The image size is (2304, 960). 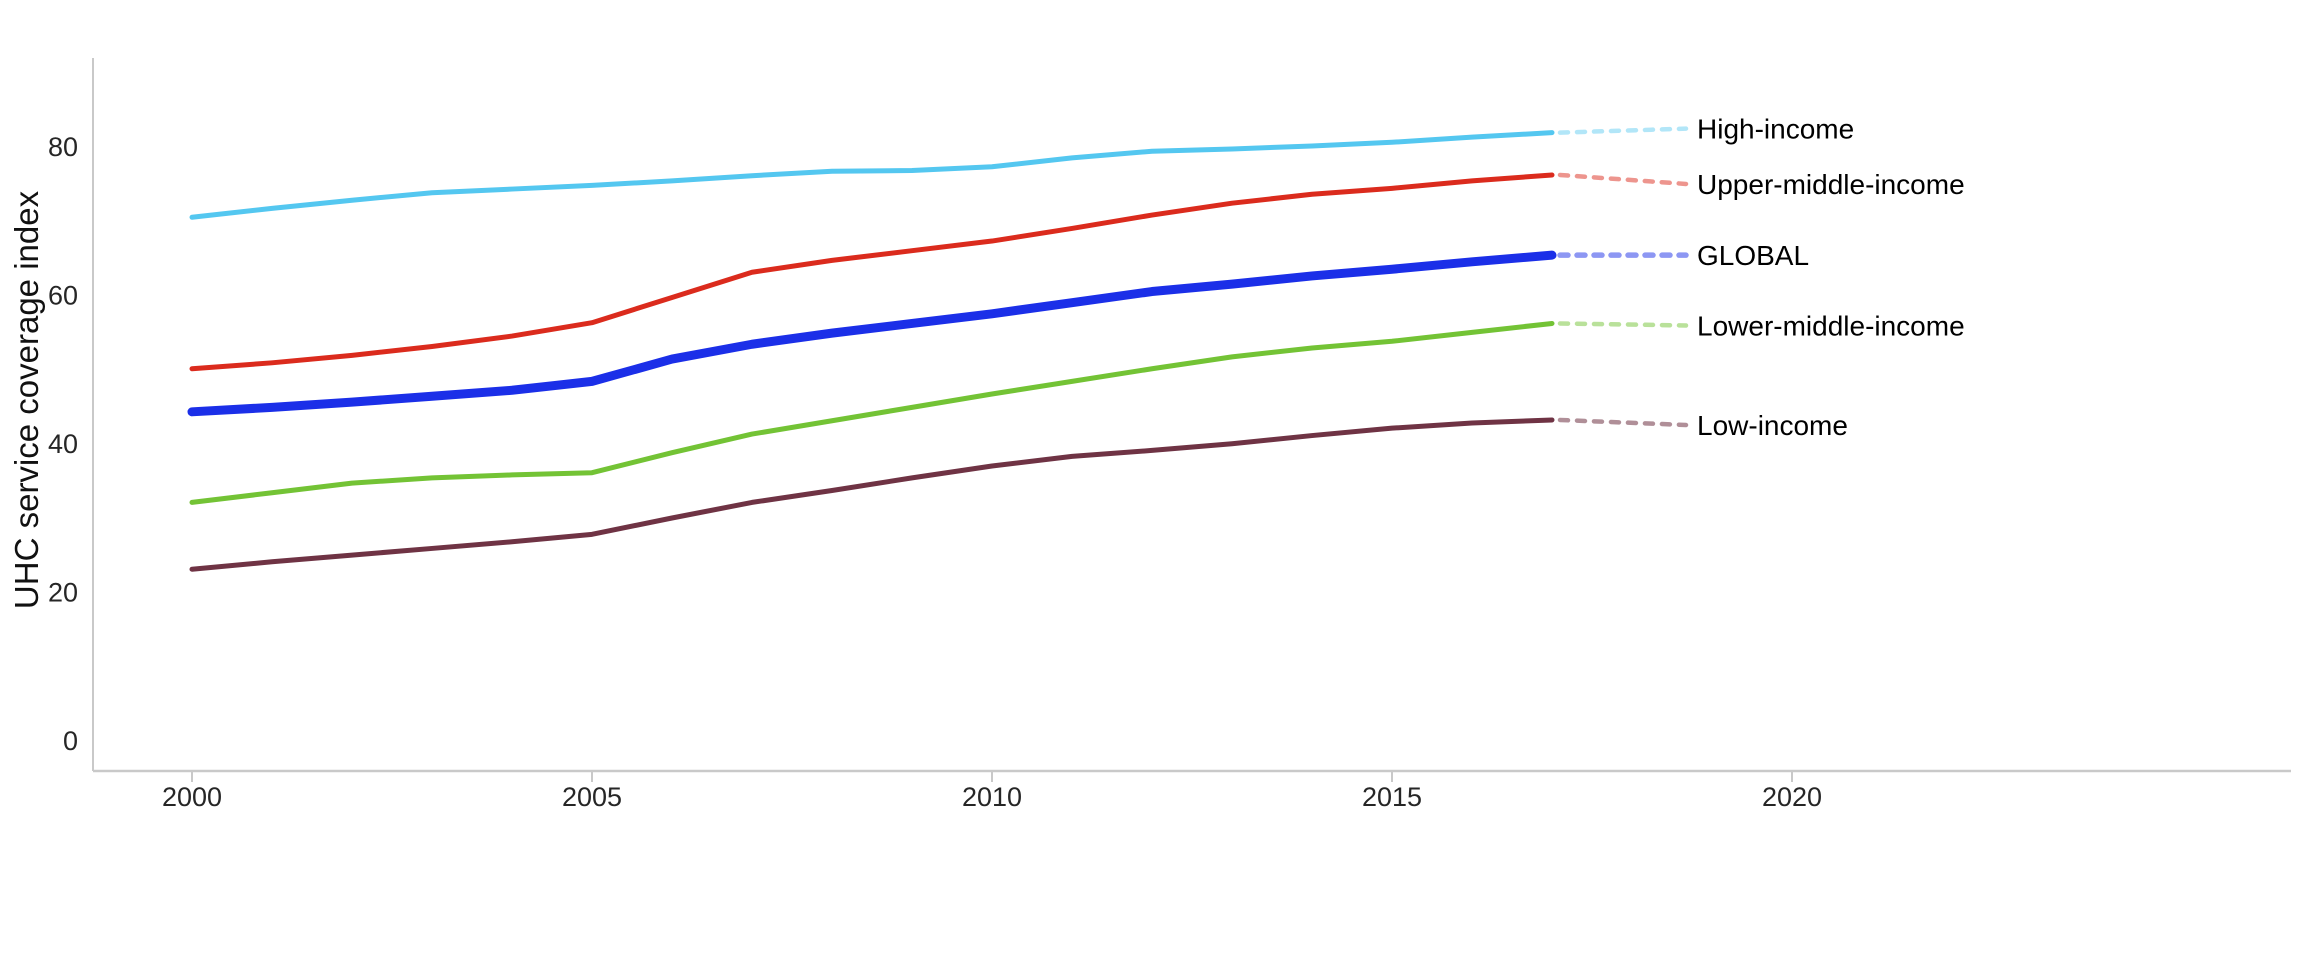 I want to click on x-axis-tick-label: 2005, so click(x=592, y=797).